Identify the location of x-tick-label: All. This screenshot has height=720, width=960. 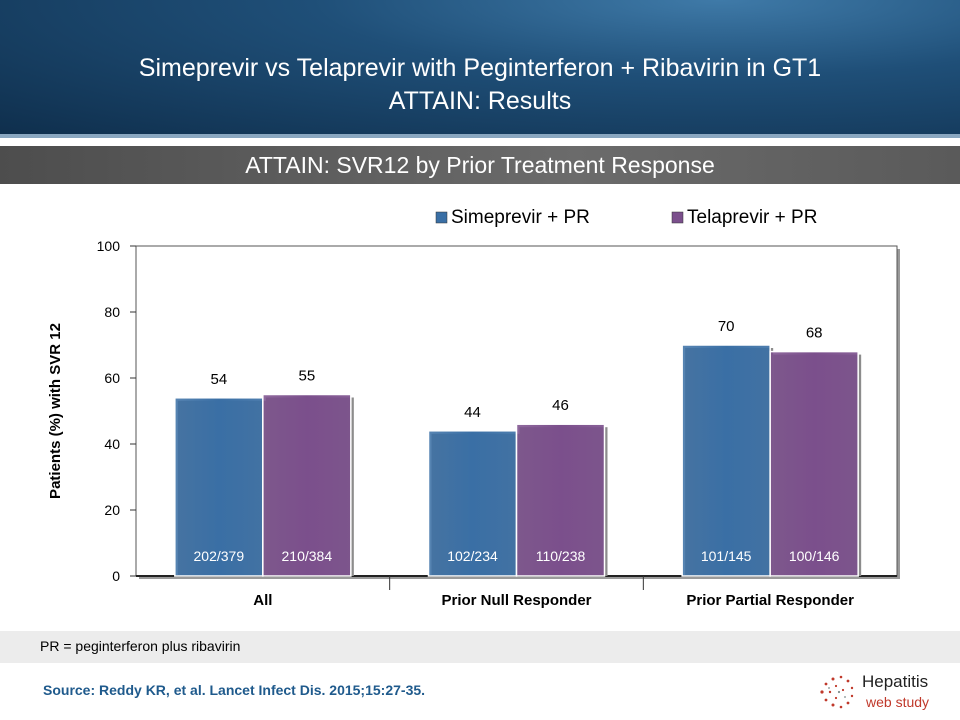
(262, 600).